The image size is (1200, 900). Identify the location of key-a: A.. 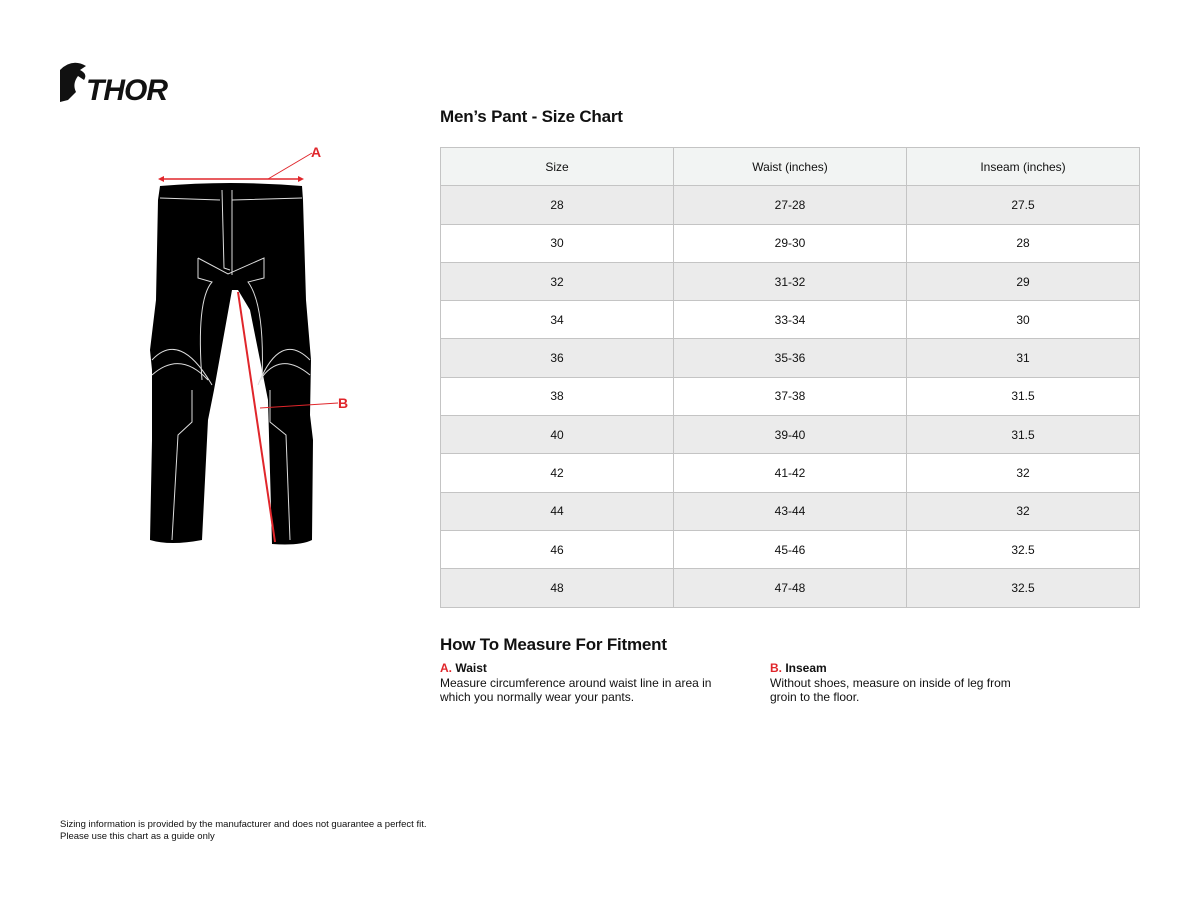
(446, 668).